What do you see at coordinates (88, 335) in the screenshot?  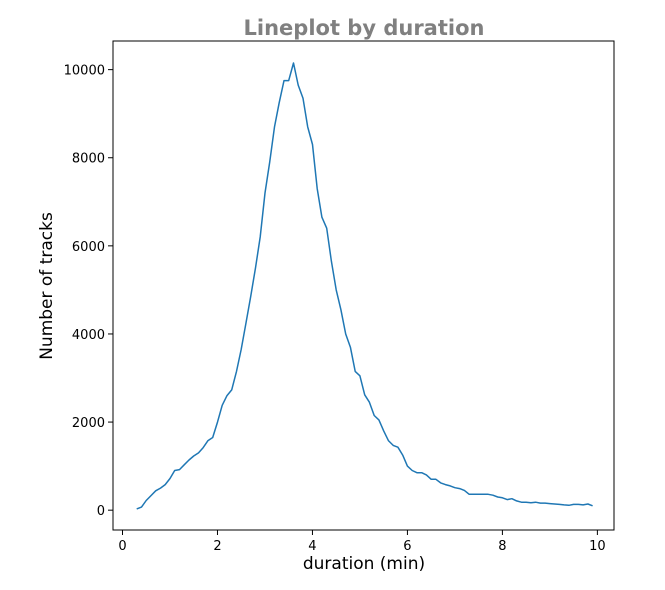 I see `y-tick-label: 4000` at bounding box center [88, 335].